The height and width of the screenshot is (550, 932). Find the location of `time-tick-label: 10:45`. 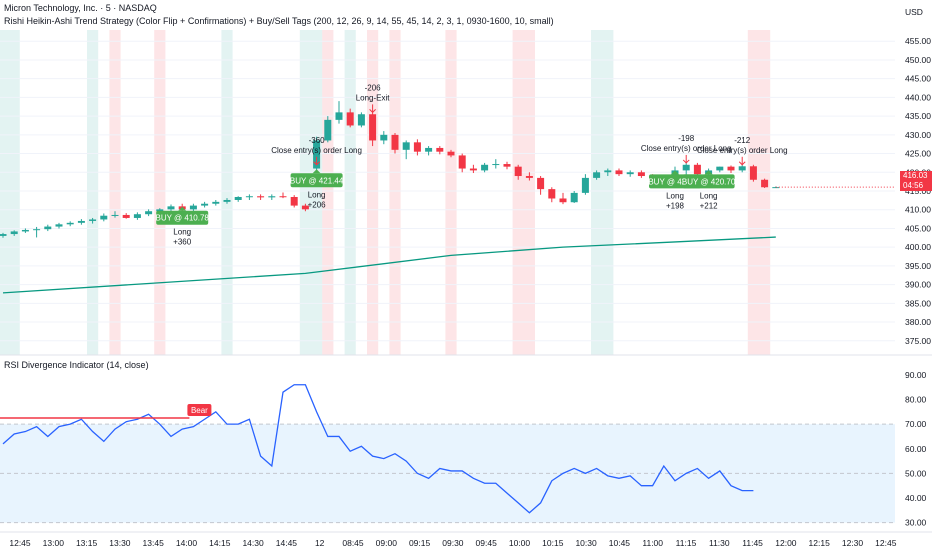

time-tick-label: 10:45 is located at coordinates (620, 543).